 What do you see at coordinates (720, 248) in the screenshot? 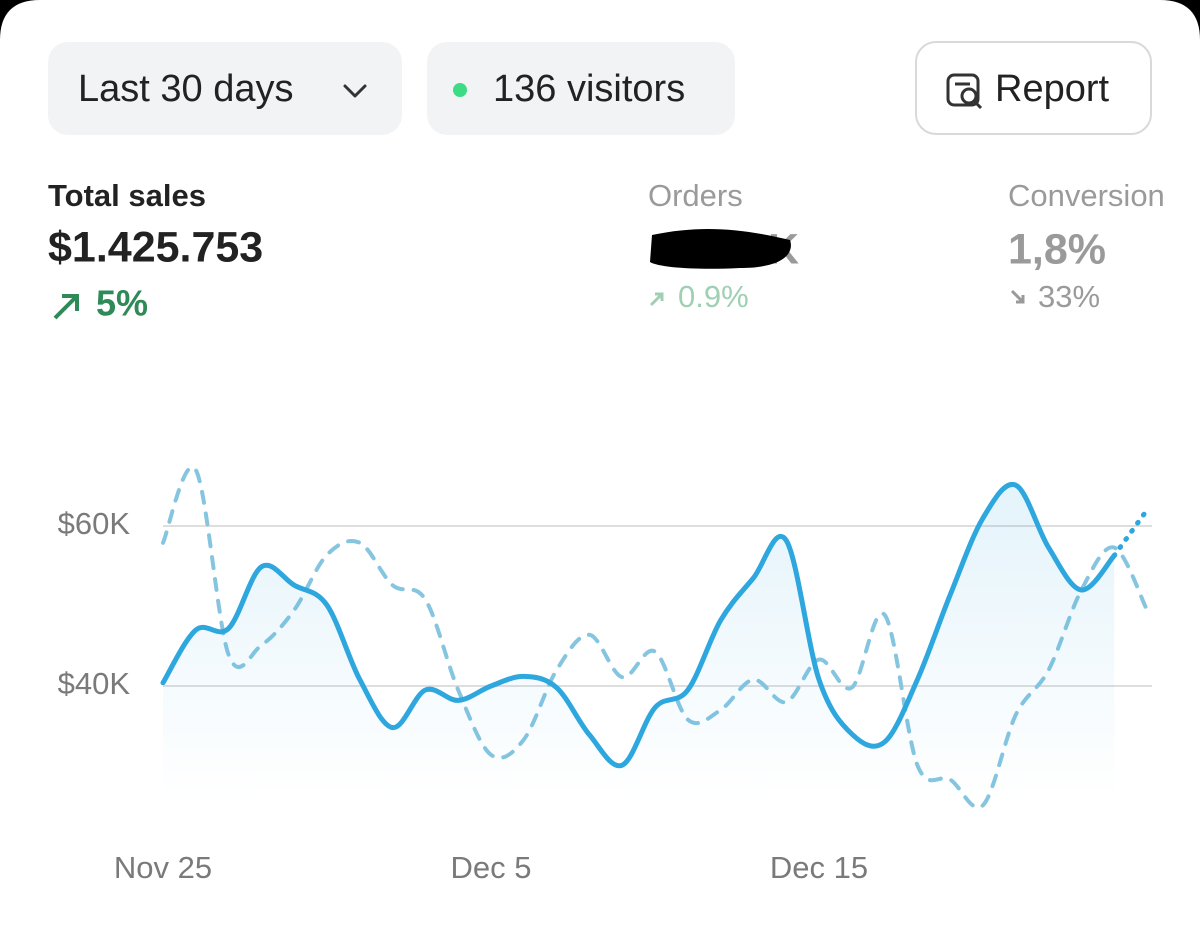
I see `redaction` at bounding box center [720, 248].